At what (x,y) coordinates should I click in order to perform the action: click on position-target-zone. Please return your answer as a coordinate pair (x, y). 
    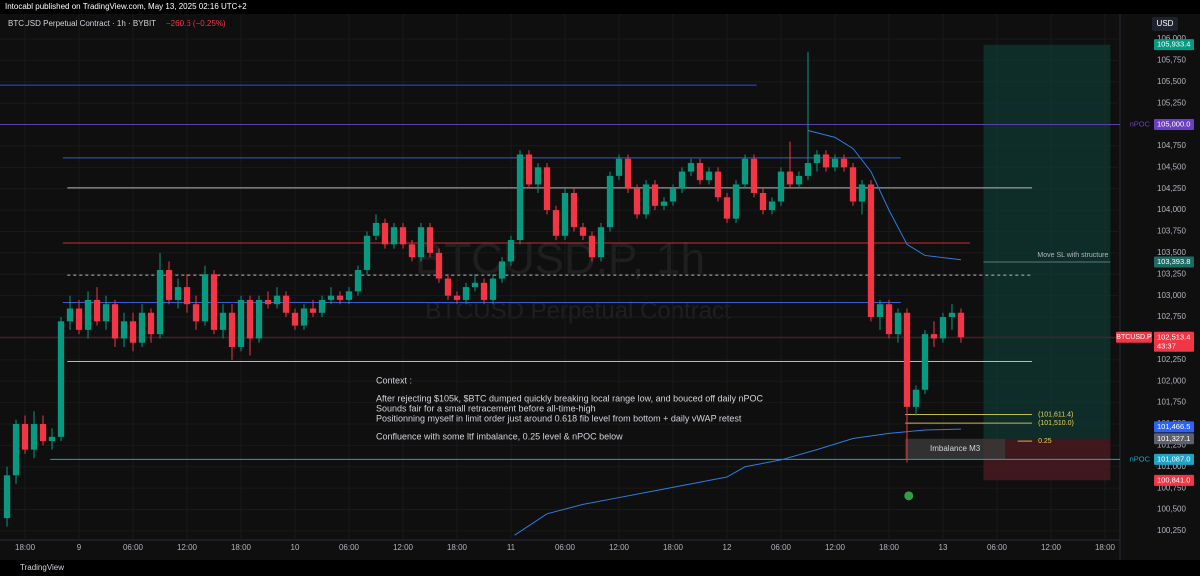
    Looking at the image, I should click on (1047, 241).